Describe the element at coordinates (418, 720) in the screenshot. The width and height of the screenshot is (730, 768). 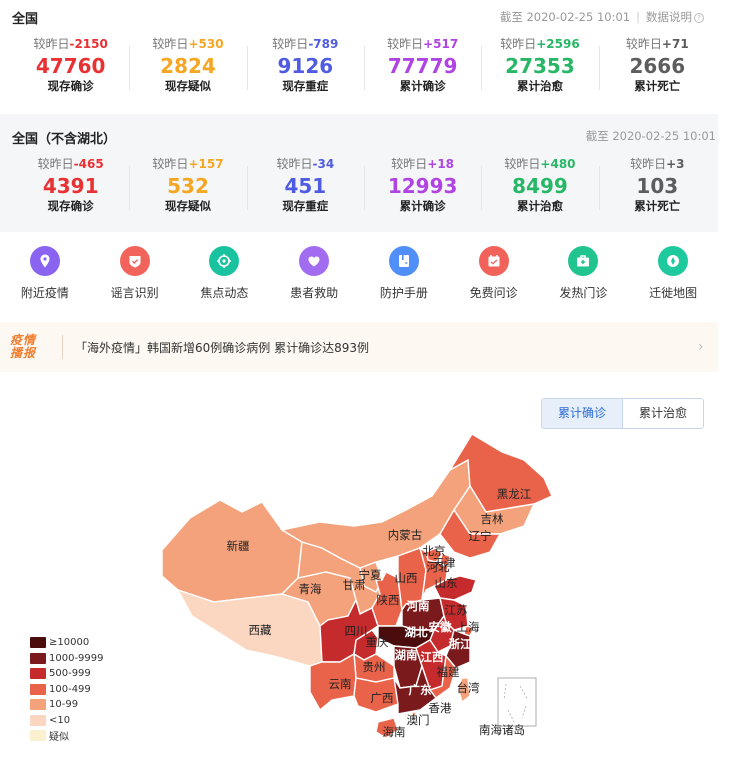
I see `province-label: 澳门` at that location.